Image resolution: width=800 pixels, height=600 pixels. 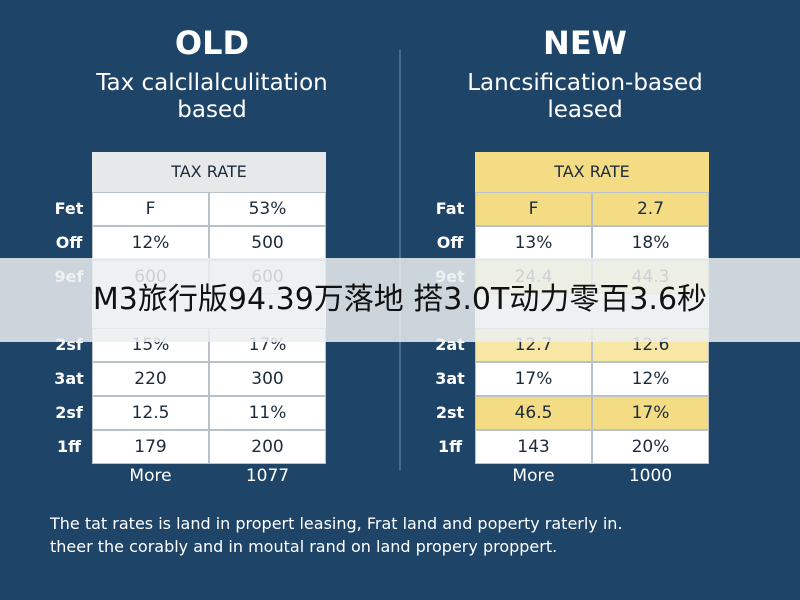 What do you see at coordinates (650, 476) in the screenshot?
I see `footer-value: 1000` at bounding box center [650, 476].